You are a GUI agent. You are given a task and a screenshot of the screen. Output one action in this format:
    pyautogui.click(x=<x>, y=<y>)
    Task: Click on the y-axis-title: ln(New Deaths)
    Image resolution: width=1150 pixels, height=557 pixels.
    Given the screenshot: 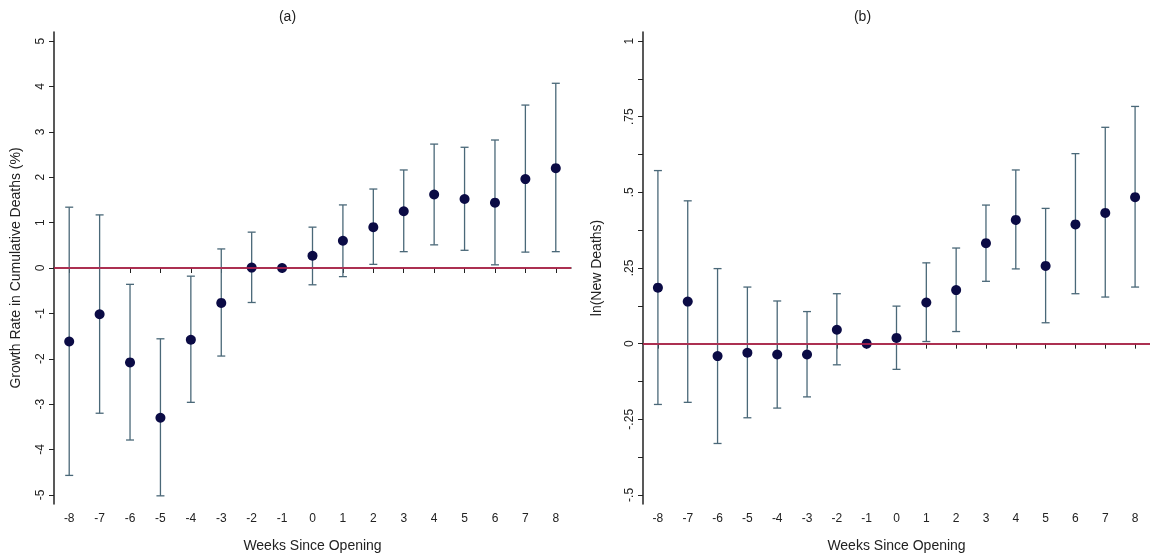 What is the action you would take?
    pyautogui.click(x=596, y=268)
    